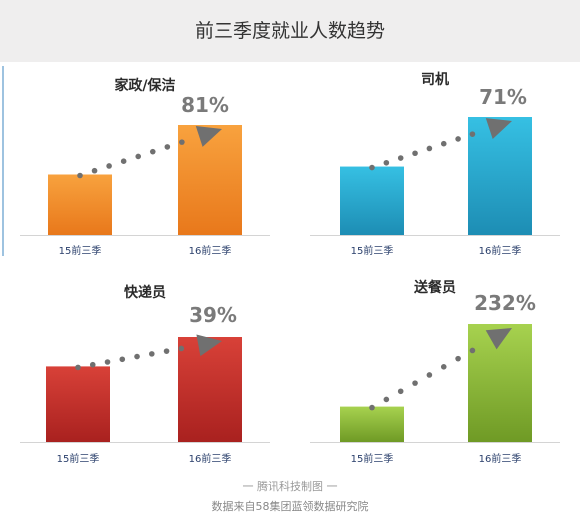 Image resolution: width=580 pixels, height=522 pixels. Describe the element at coordinates (144, 85) in the screenshot. I see `chart-title: 家政/保洁` at that location.